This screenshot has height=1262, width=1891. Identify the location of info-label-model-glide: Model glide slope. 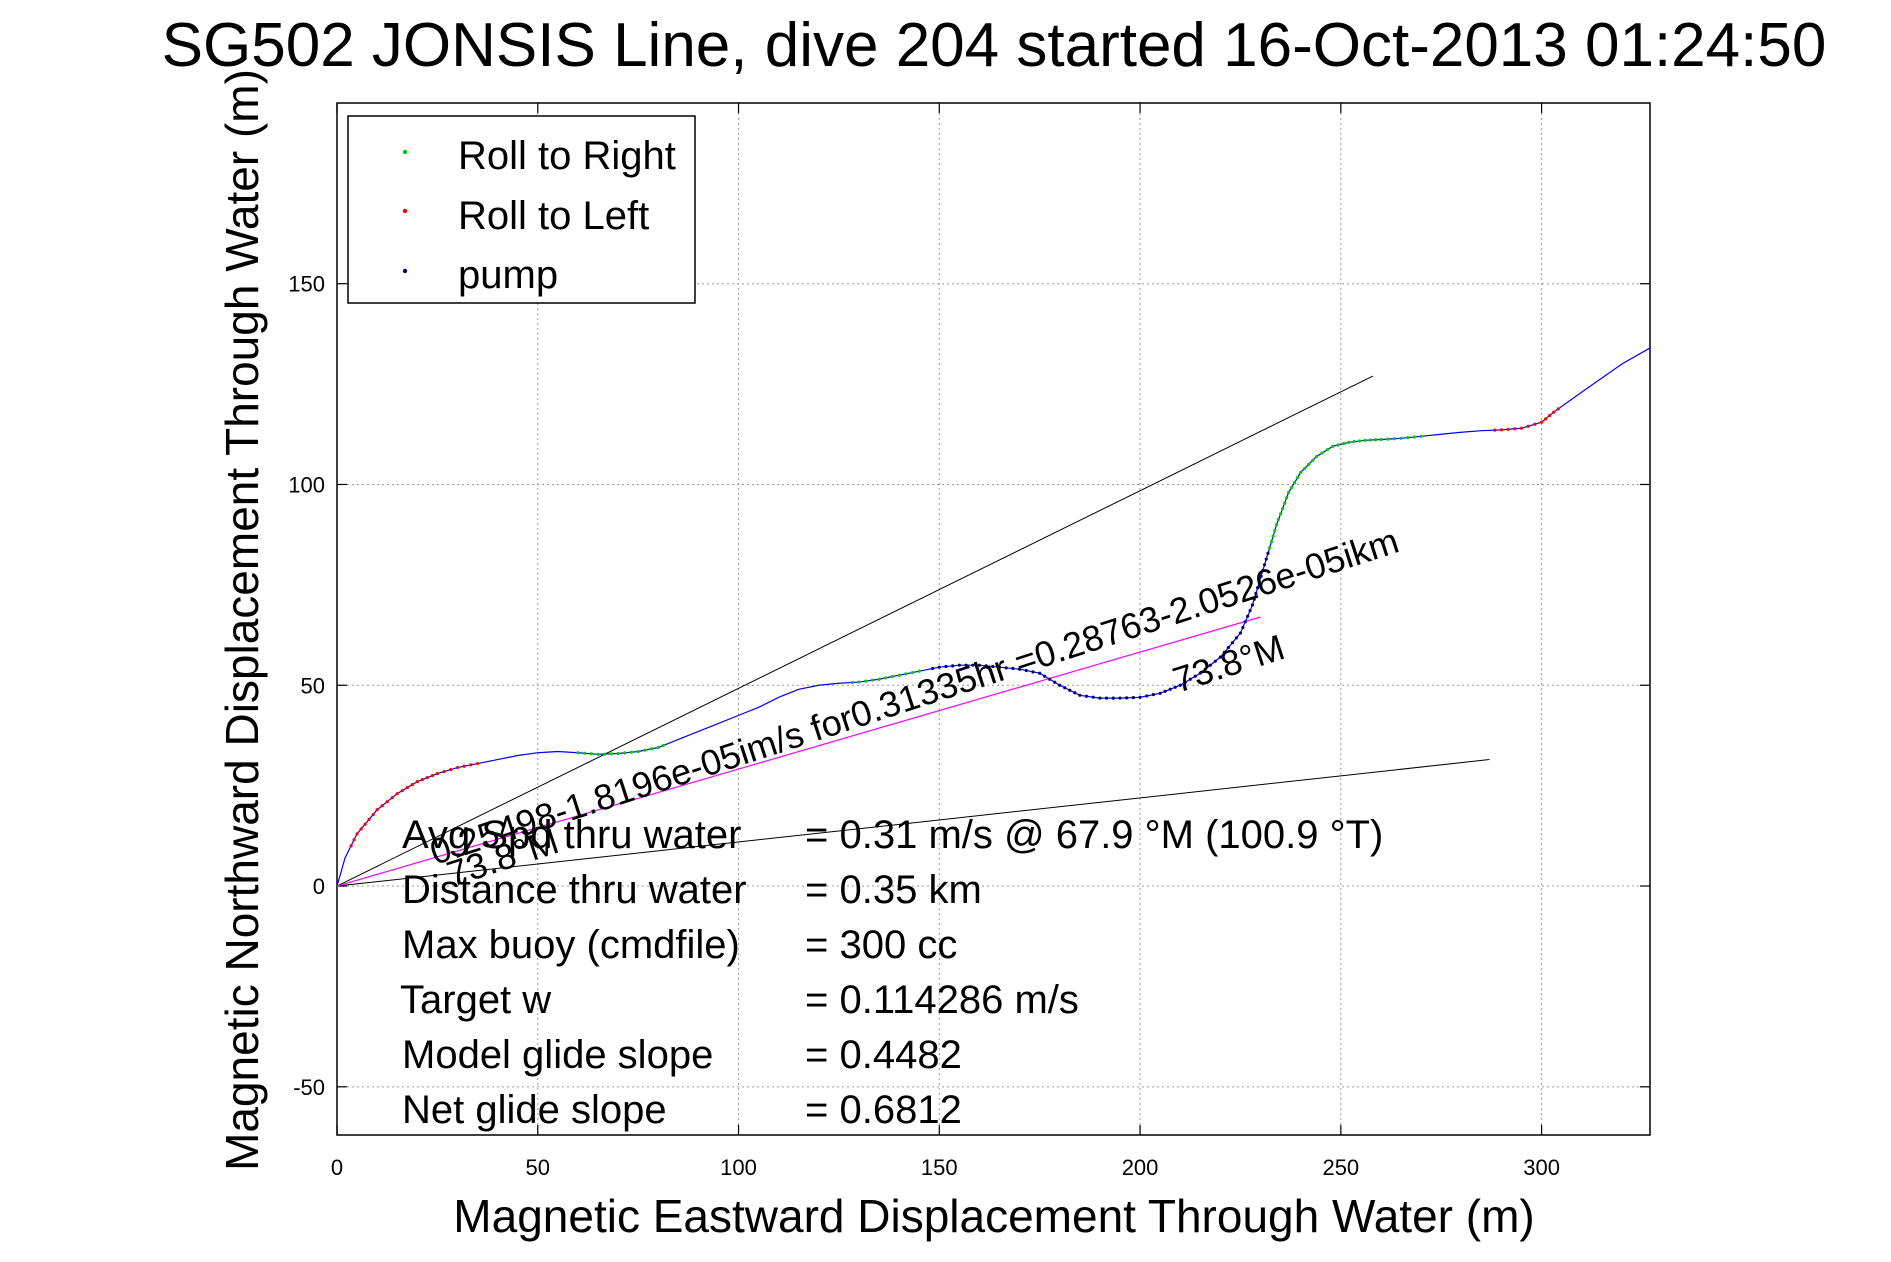
(557, 1055).